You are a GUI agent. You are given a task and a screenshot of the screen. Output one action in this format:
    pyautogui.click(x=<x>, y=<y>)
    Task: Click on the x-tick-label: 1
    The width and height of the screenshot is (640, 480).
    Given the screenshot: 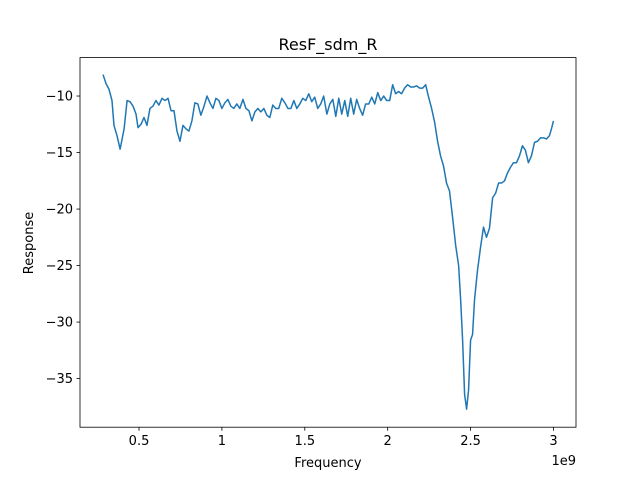 What is the action you would take?
    pyautogui.click(x=222, y=441)
    